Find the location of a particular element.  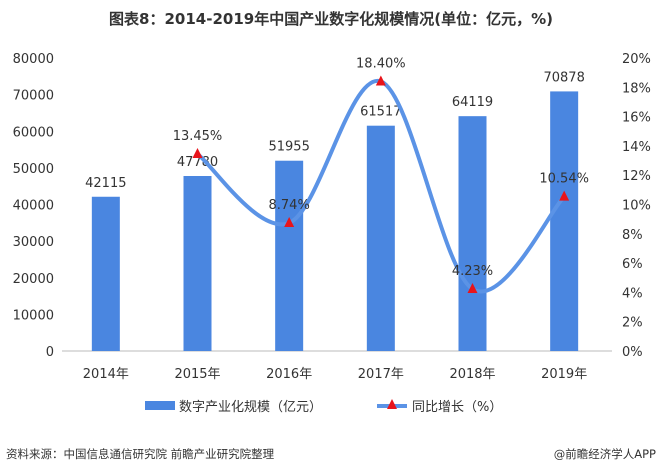

y-right-tick-label: 14% is located at coordinates (636, 147).